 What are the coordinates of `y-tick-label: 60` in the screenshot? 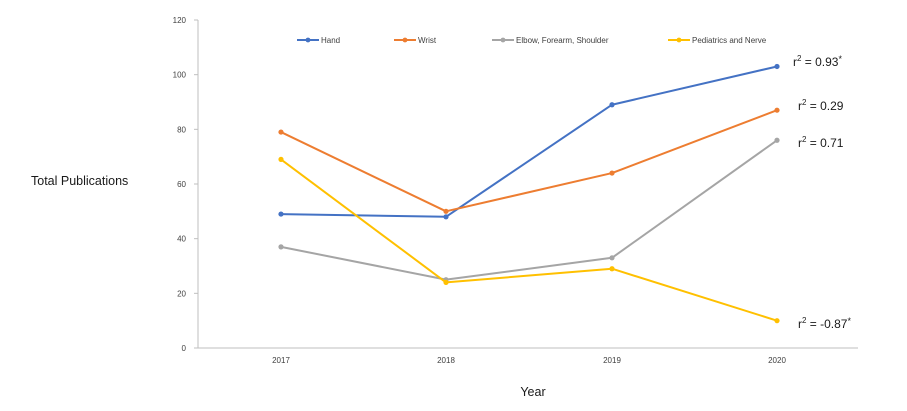 It's located at (181, 184).